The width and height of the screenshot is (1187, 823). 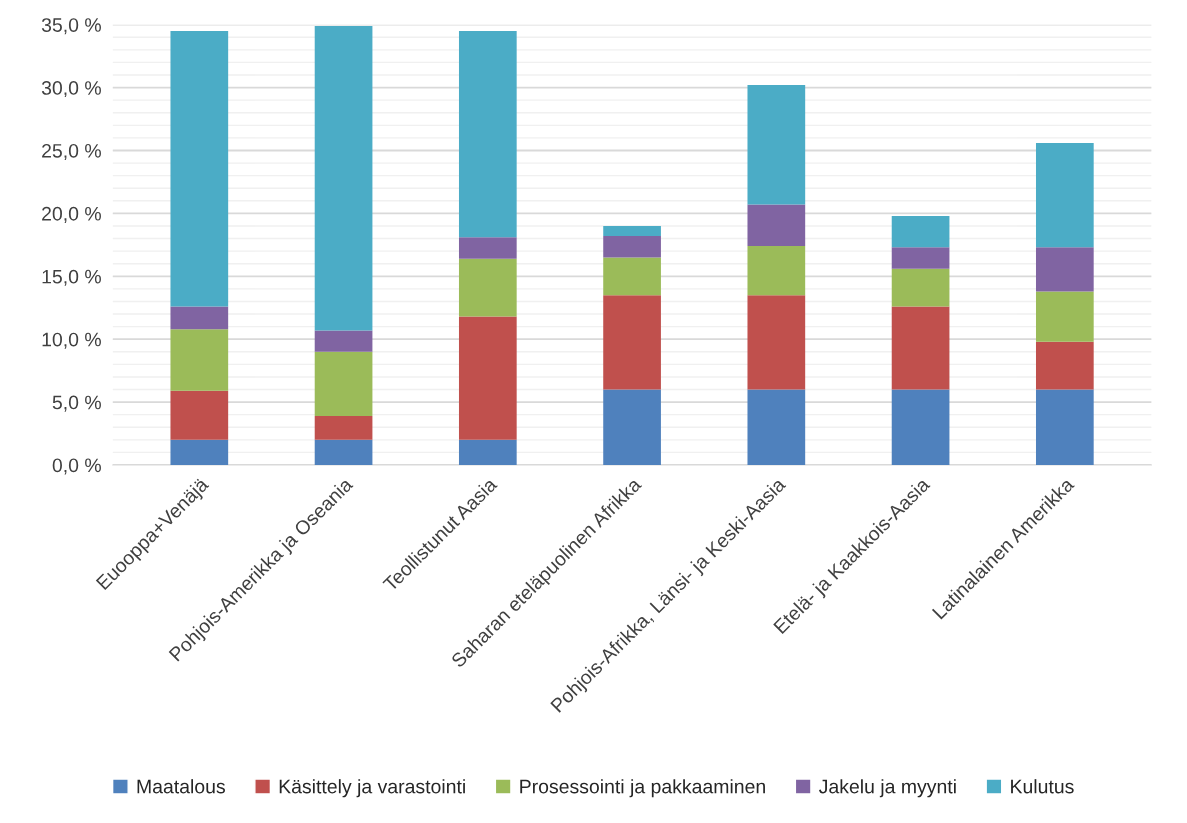 I want to click on legend-label: Käsittely ja varastointi, so click(x=372, y=788).